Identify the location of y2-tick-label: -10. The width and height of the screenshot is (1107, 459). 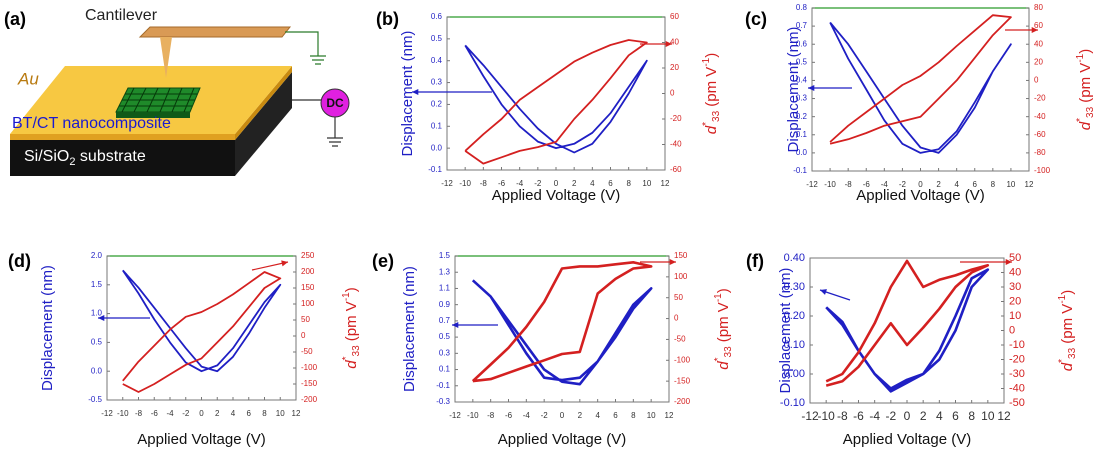
(1017, 345).